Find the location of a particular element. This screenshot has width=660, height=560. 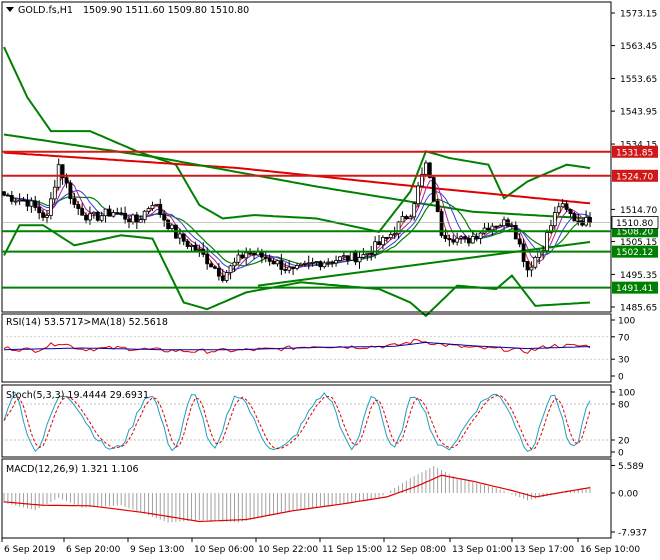

time-tick-label: 11 Sep 15:00 is located at coordinates (352, 550).